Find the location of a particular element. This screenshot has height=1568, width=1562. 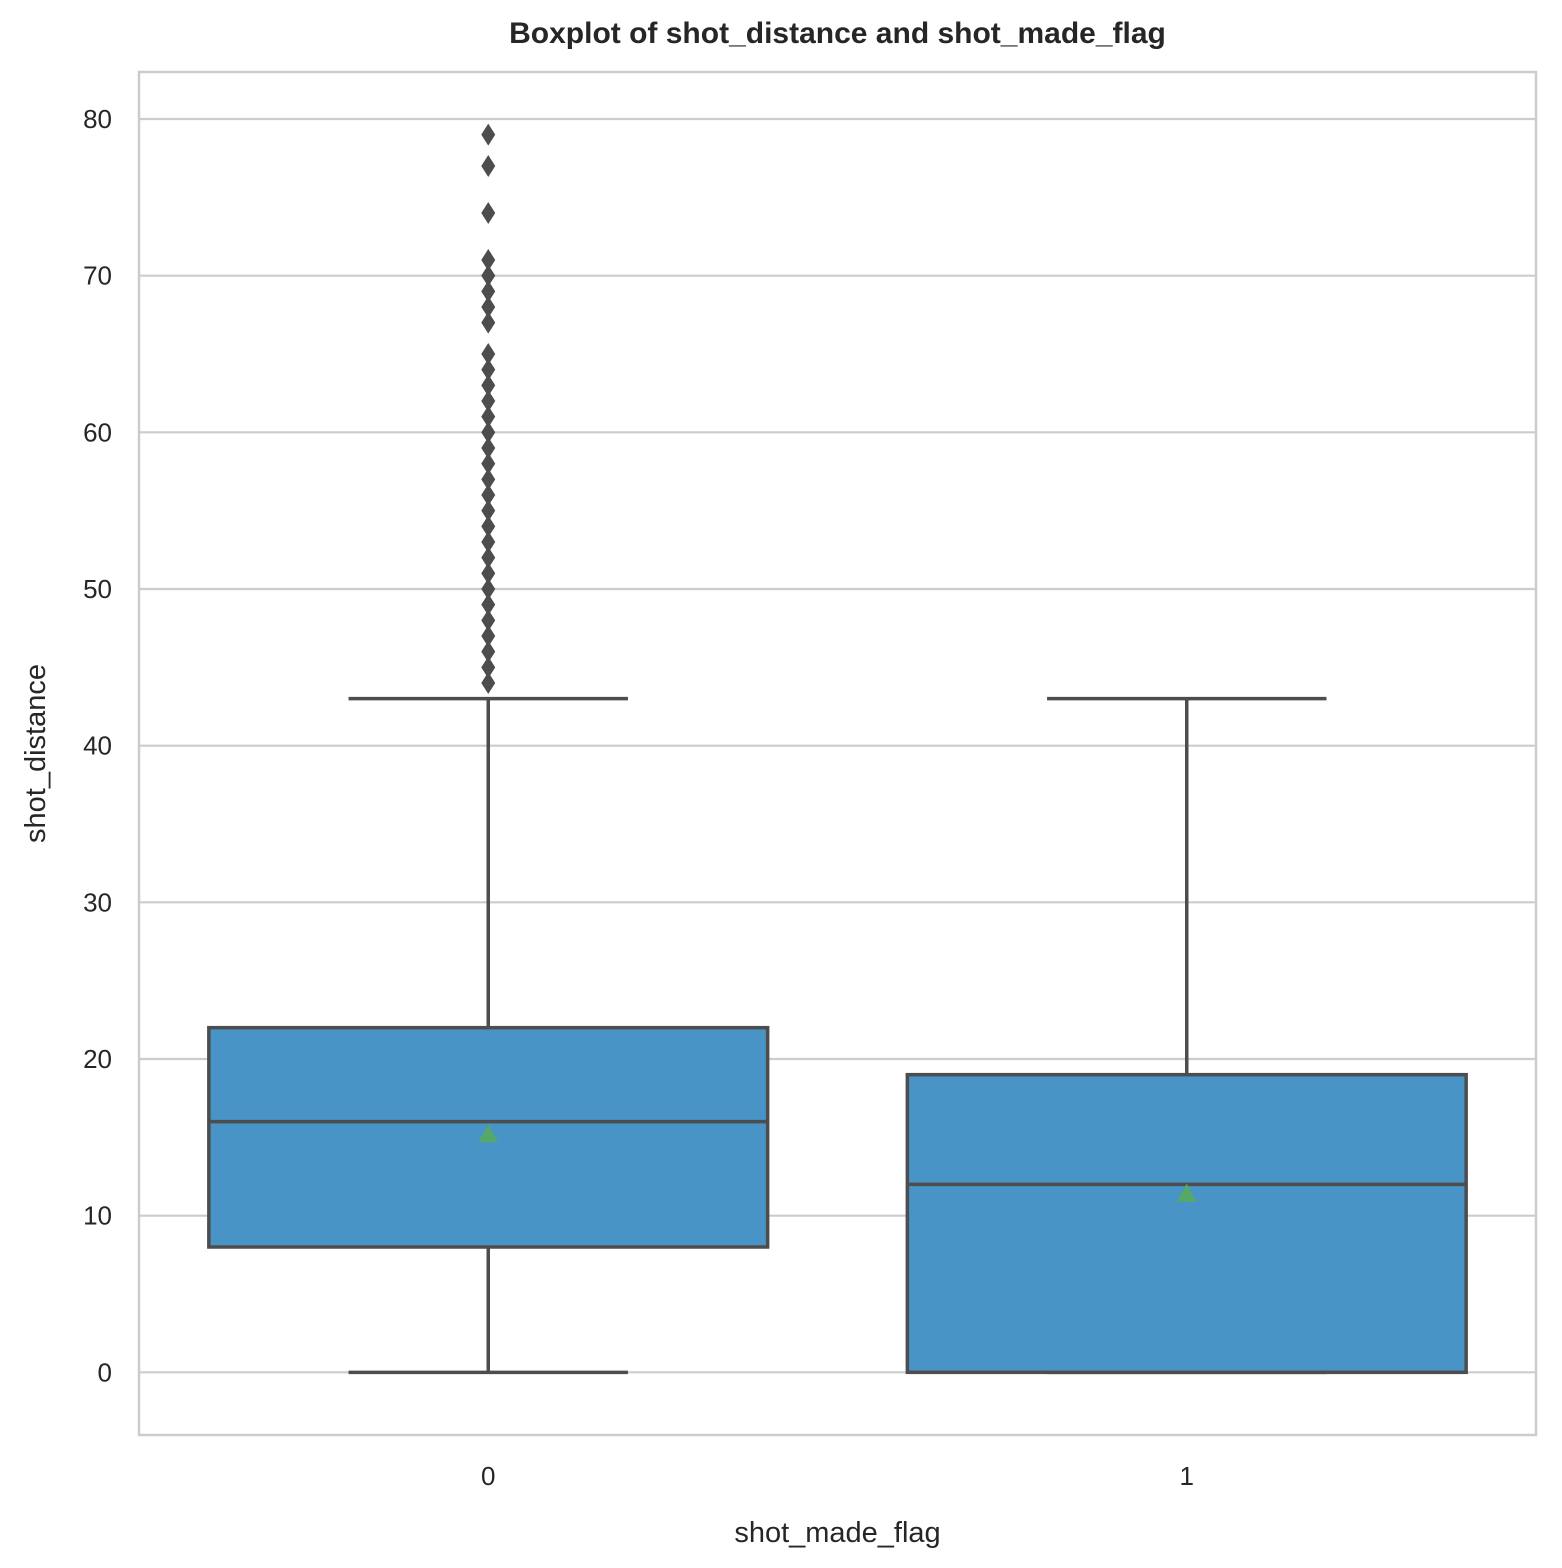

y-tick-label: 80 is located at coordinates (97, 119).